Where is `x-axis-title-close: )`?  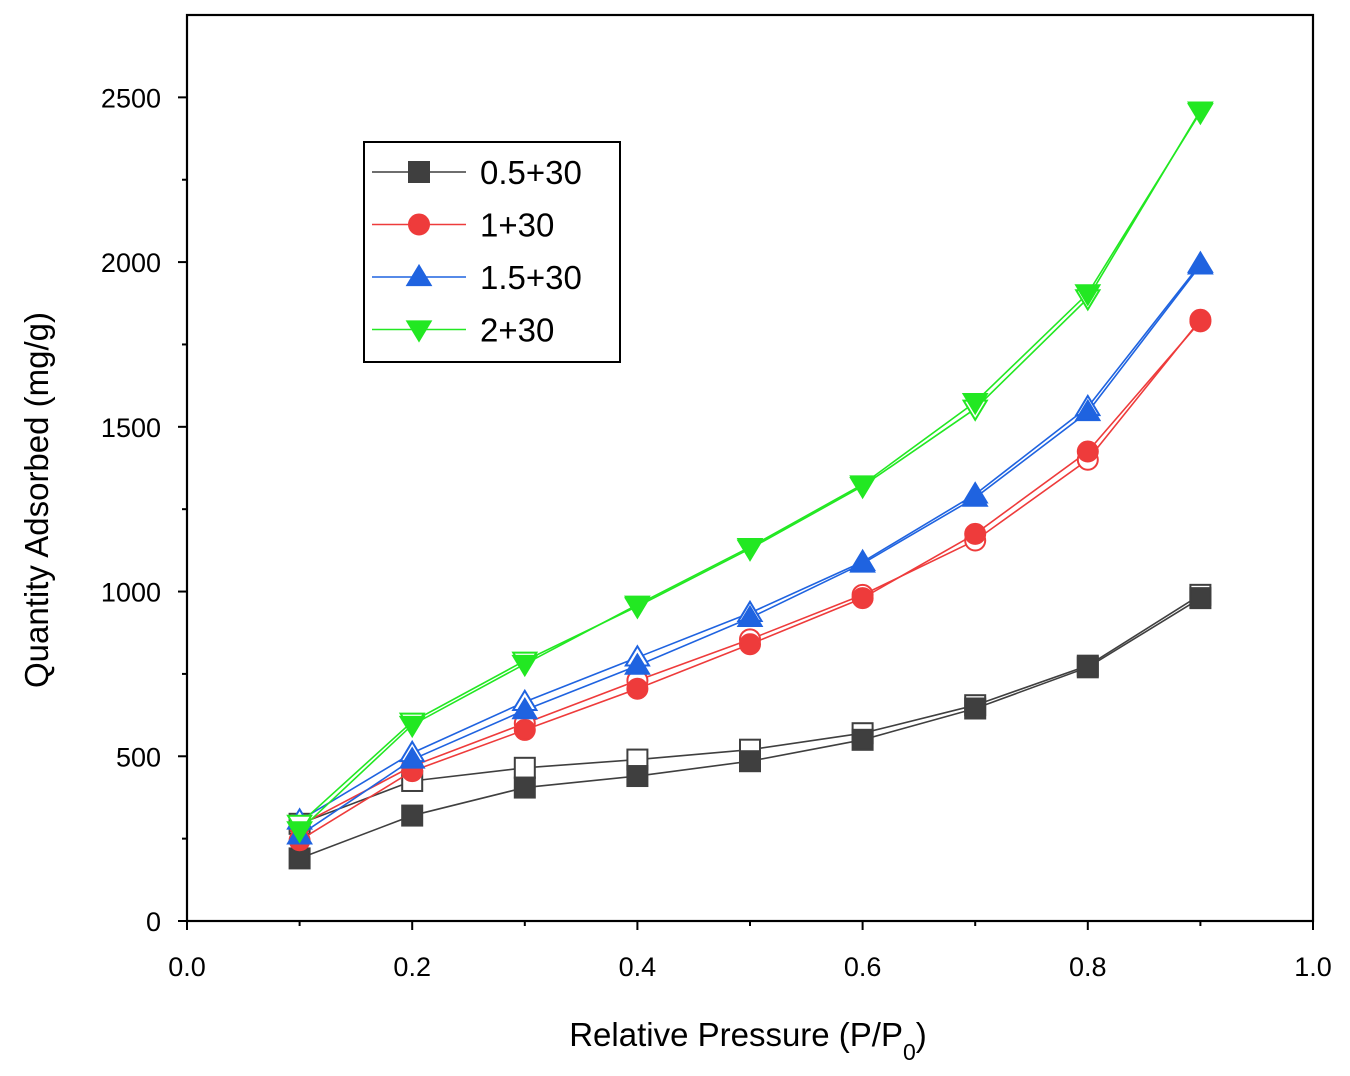 x-axis-title-close: ) is located at coordinates (921, 1034).